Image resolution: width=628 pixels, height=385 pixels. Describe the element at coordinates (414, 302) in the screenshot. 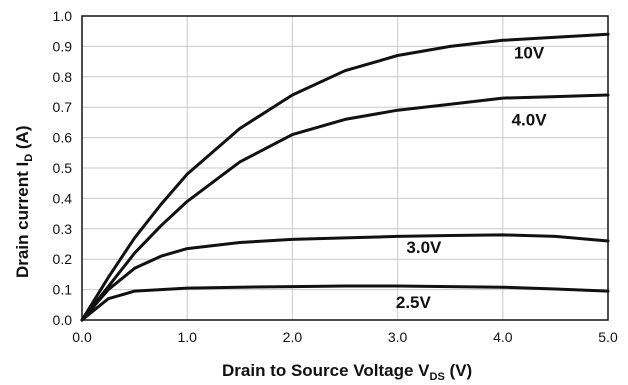

I see `series-label-2.5V: 2.5V` at that location.